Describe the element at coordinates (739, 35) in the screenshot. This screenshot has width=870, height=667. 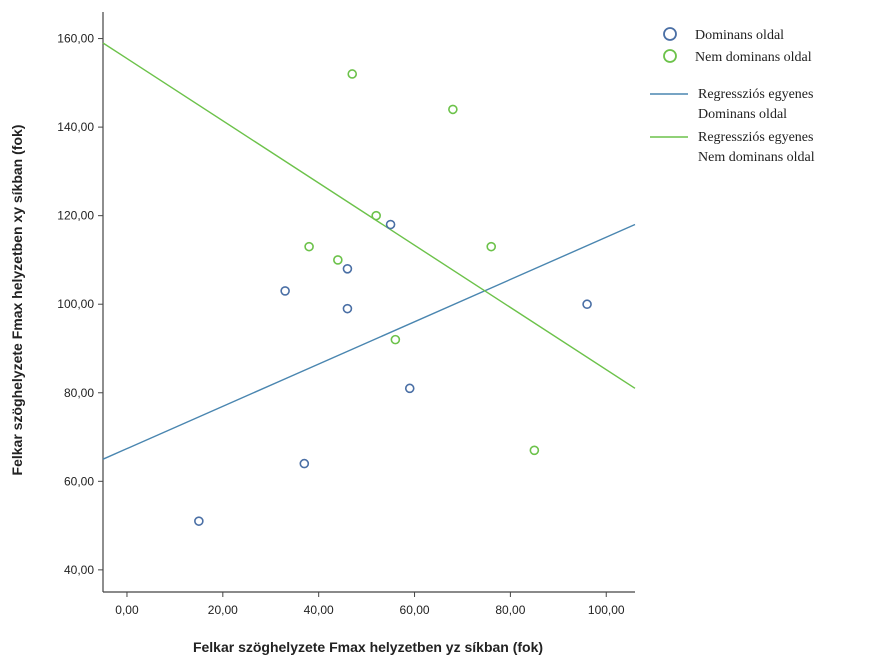
I see `legend-label-dominans: Dominans oldal` at that location.